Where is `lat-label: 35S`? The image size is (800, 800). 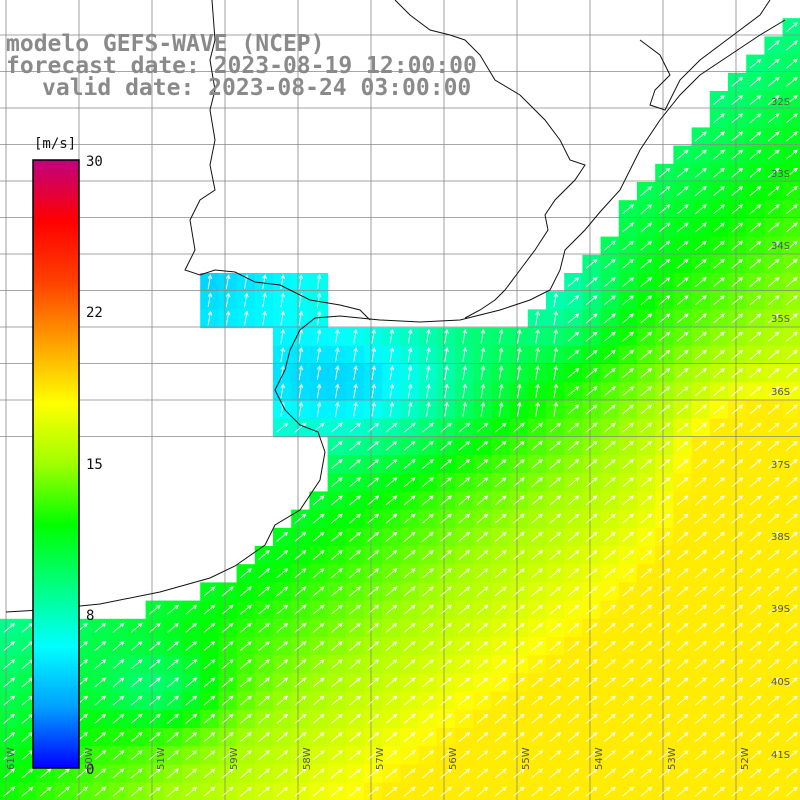 lat-label: 35S is located at coordinates (780, 319).